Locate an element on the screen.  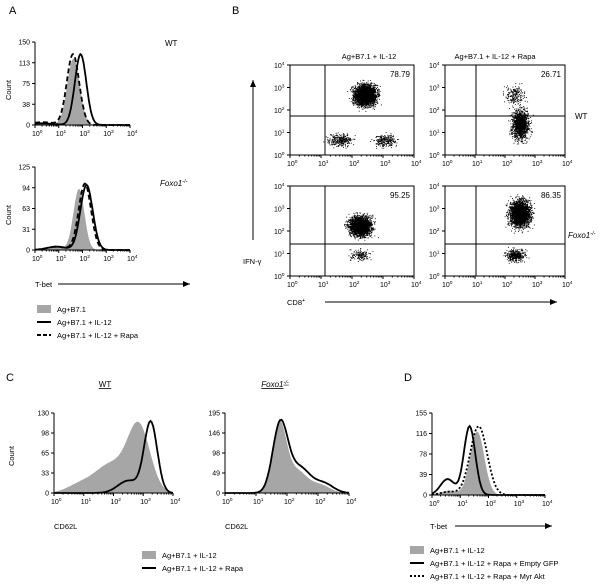
b-plot-wt-il12-y-axis-tick-label: 10⁰ is located at coordinates (279, 155).